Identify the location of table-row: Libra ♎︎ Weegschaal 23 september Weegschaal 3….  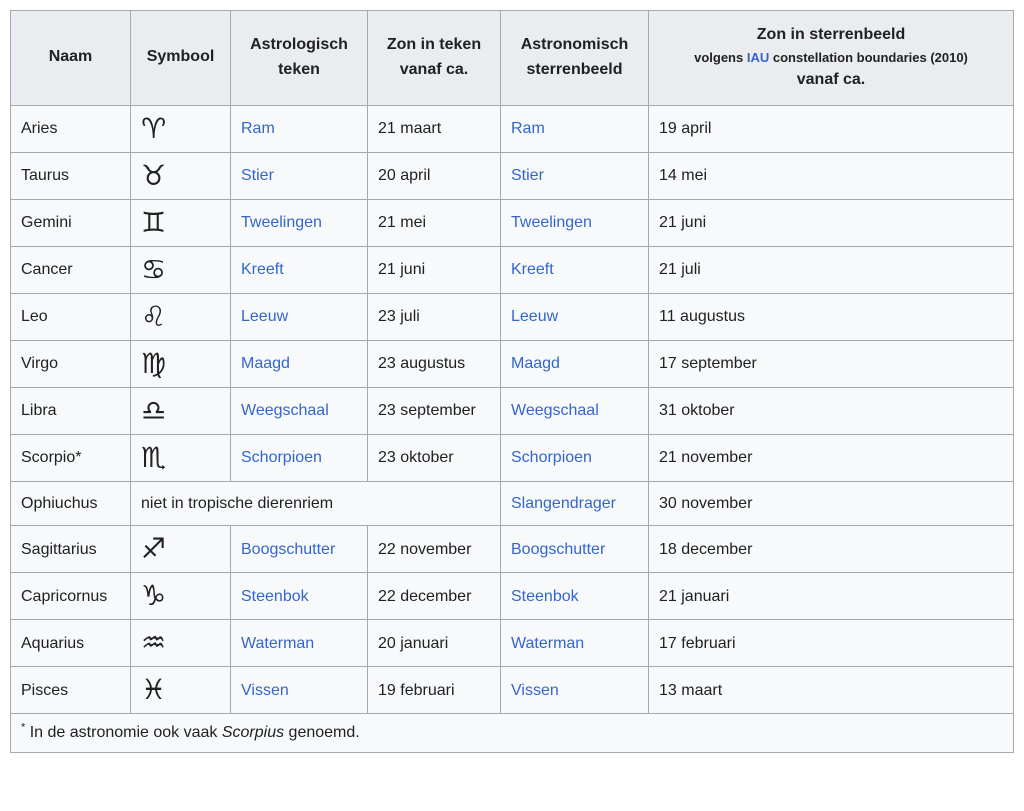
(512, 410).